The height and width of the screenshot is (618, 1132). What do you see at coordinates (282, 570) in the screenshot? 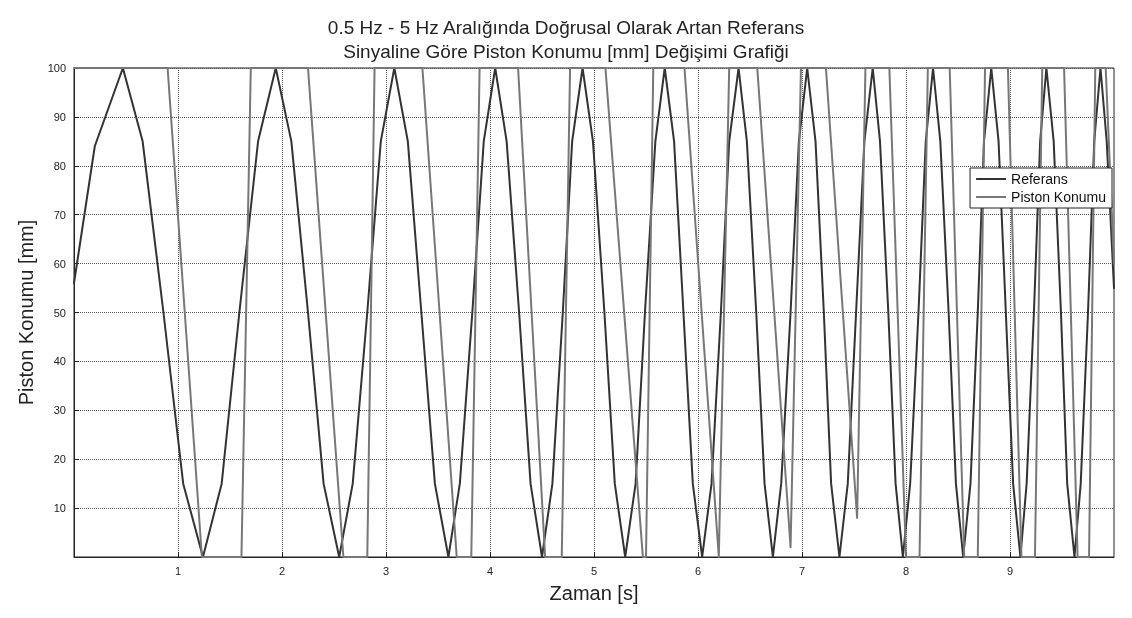
I see `x-tick-label: 2` at bounding box center [282, 570].